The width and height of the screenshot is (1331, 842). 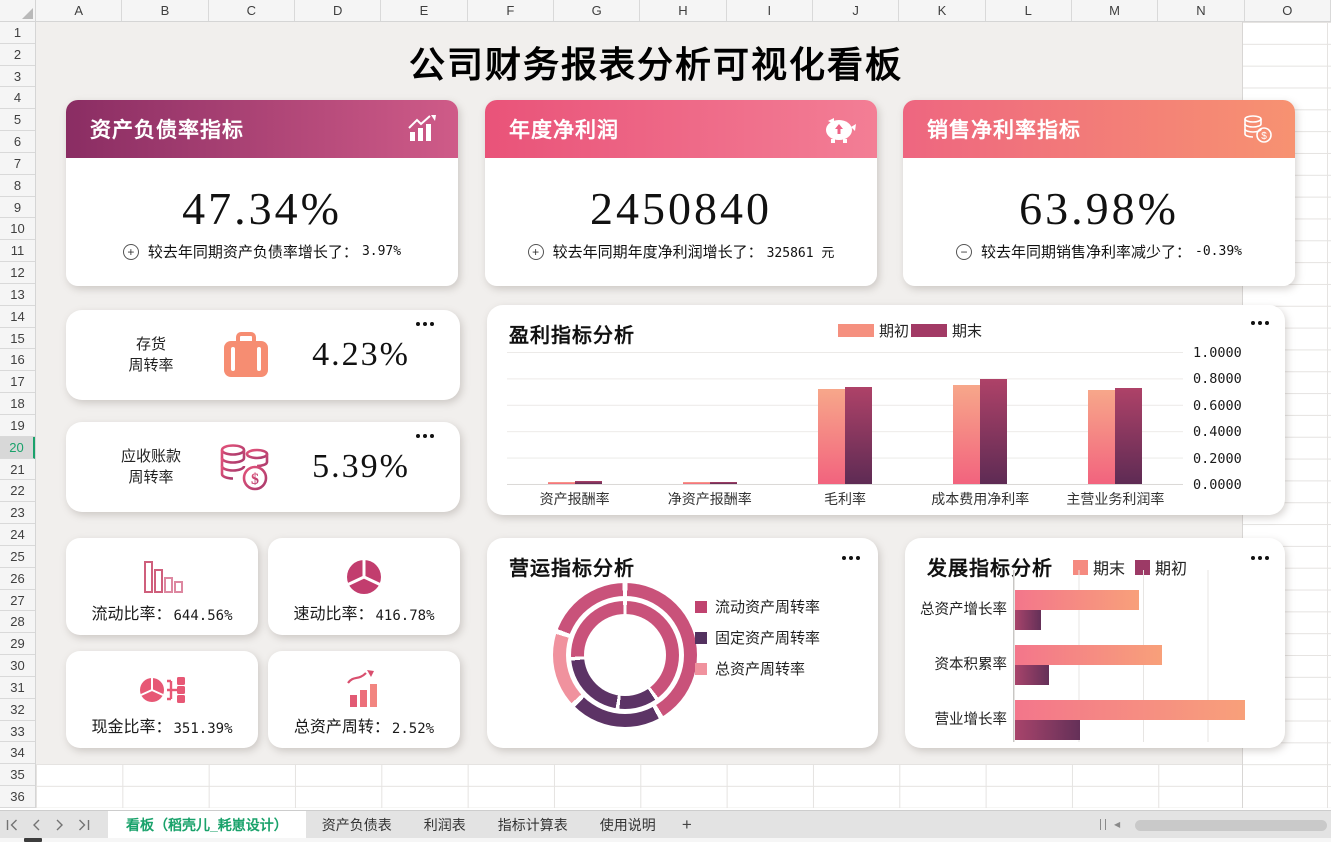 What do you see at coordinates (683, 10) in the screenshot?
I see `column-header-H: H` at bounding box center [683, 10].